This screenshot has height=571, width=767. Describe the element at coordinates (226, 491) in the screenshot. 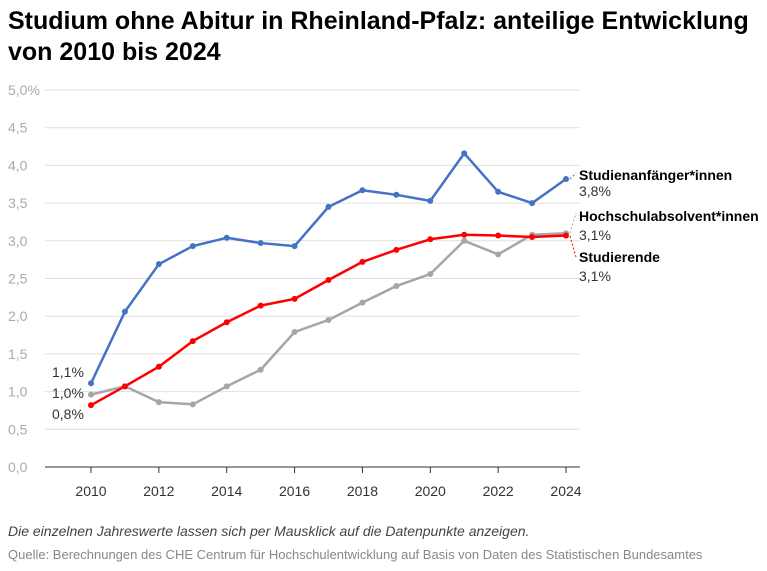

I see `x-tick-label: 2014` at that location.